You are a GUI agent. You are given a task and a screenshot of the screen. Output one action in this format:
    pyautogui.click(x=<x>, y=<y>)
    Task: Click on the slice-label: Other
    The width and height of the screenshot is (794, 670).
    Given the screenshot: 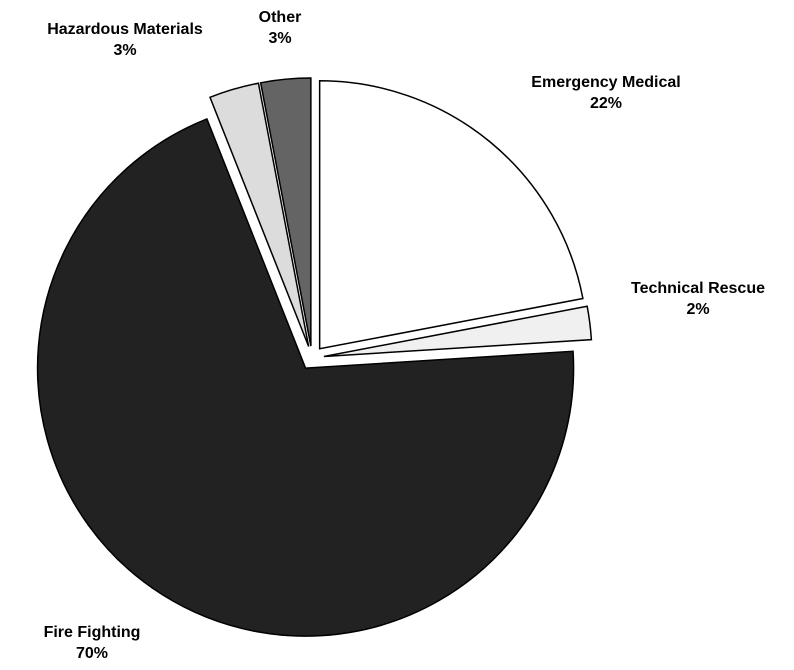 What is the action you would take?
    pyautogui.click(x=280, y=17)
    